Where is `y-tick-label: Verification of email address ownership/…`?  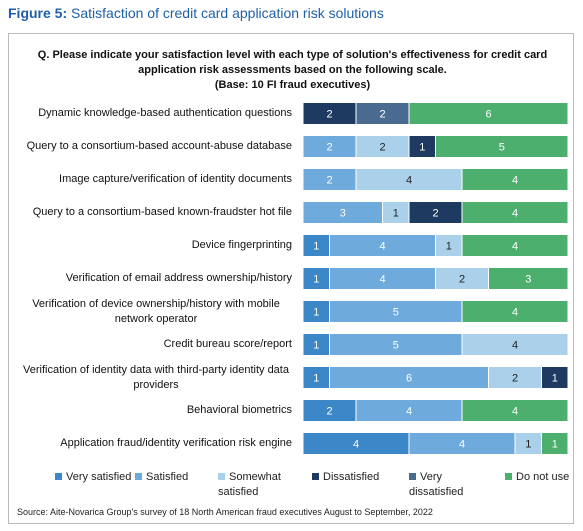 y-tick-label: Verification of email address ownership/… is located at coordinates (156, 279).